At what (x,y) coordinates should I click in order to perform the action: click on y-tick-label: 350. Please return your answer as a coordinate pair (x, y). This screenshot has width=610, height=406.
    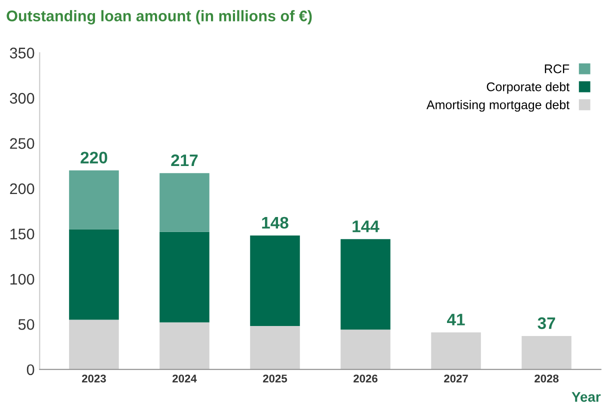
    Looking at the image, I should click on (22, 53).